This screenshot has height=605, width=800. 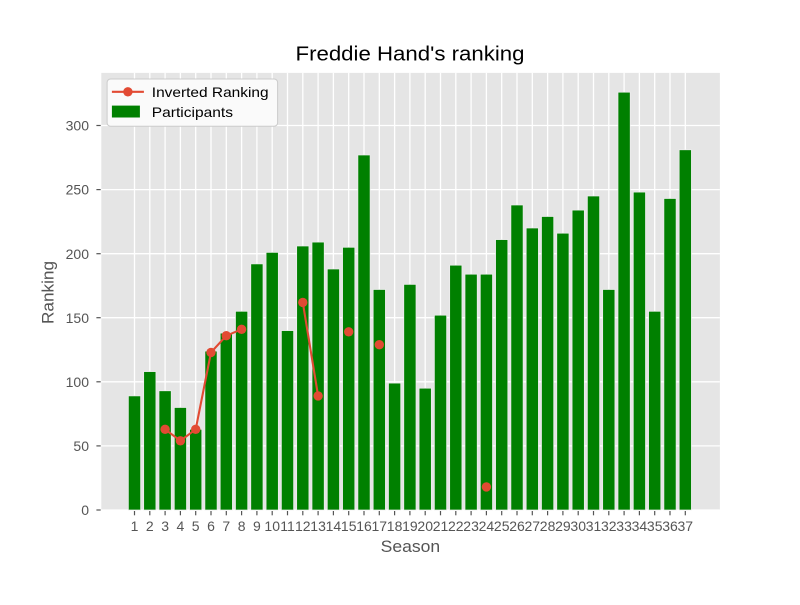 I want to click on svg-text: 12, so click(x=303, y=526).